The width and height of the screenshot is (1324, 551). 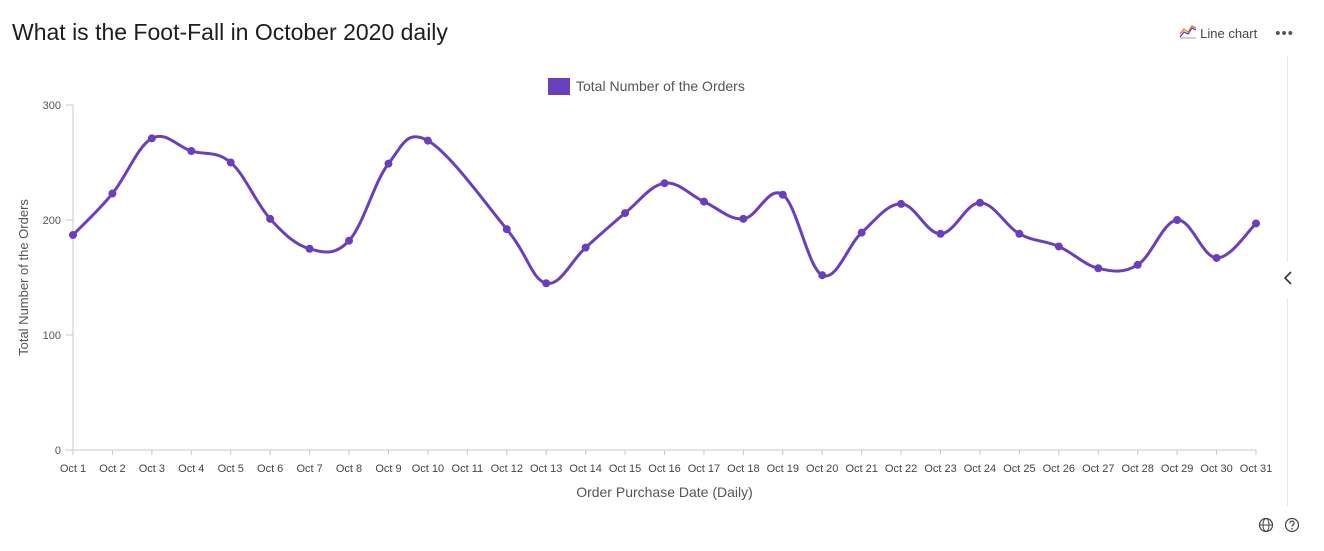 I want to click on x-tick-label: Oct 13, so click(x=546, y=469).